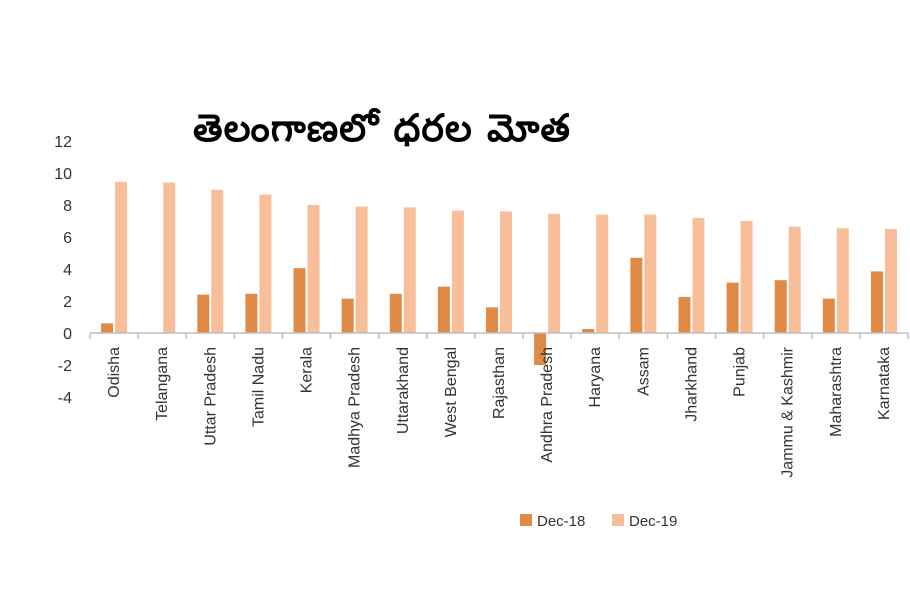  What do you see at coordinates (63, 174) in the screenshot?
I see `y-tick-label: 10` at bounding box center [63, 174].